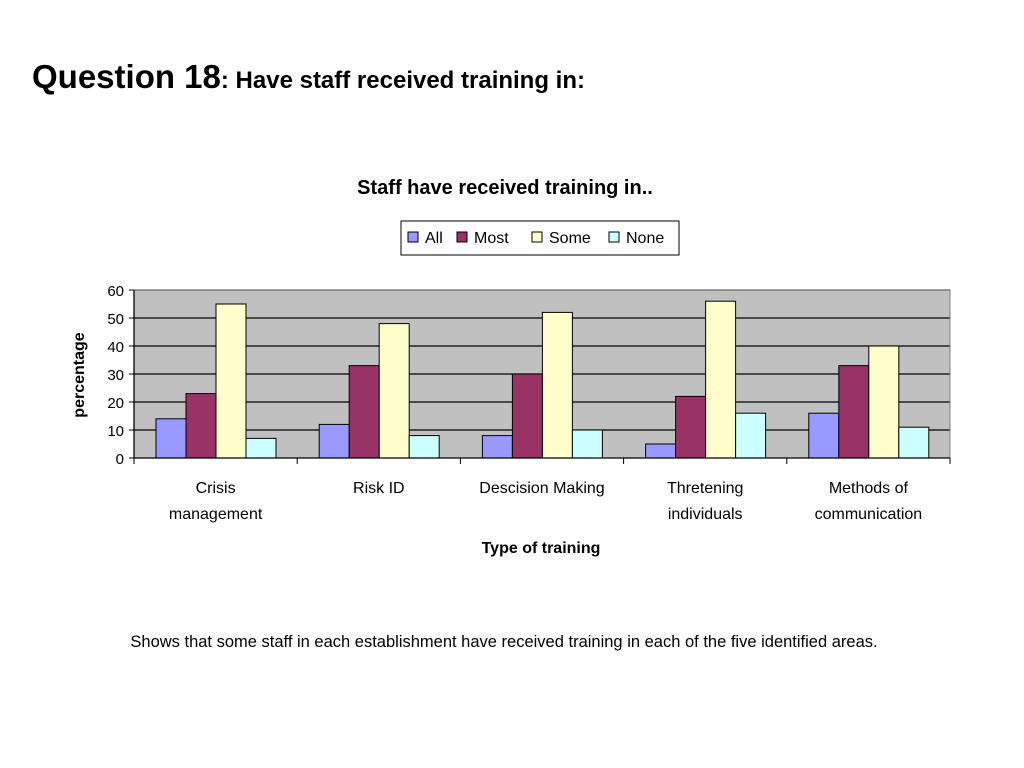  I want to click on x-tick-label: communication, so click(869, 514).